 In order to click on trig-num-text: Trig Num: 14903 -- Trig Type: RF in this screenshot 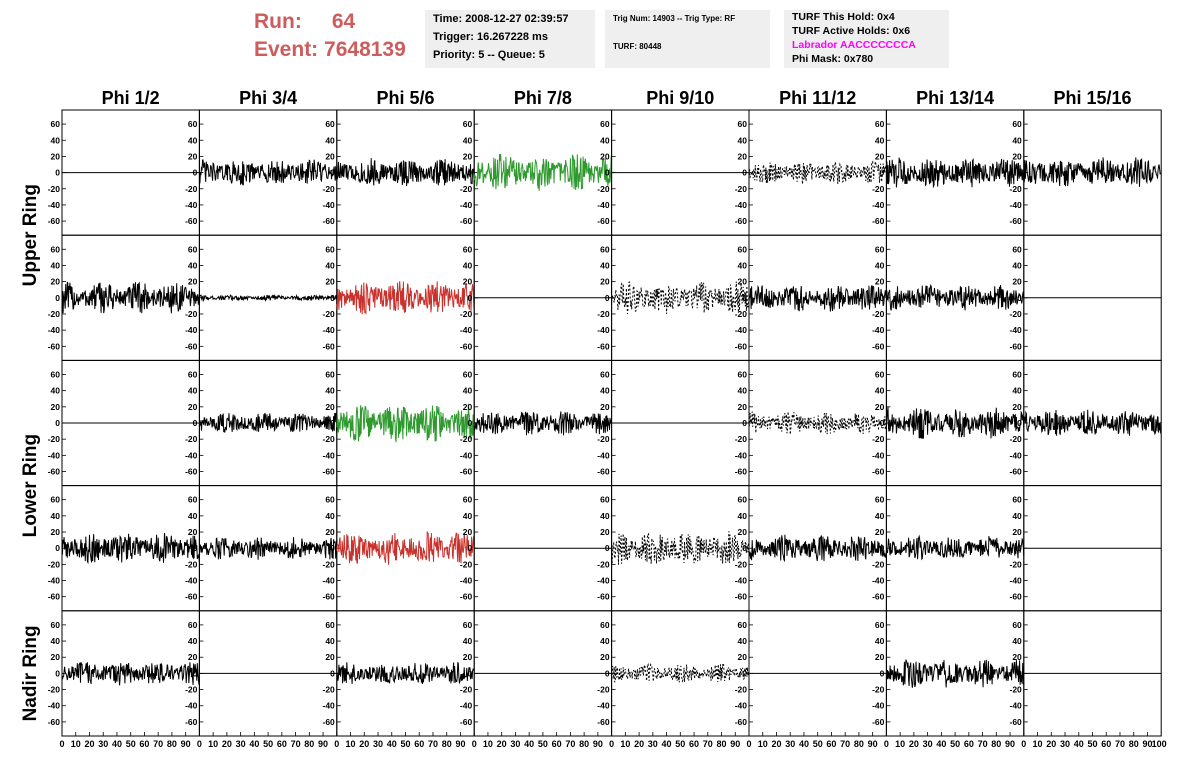, I will do `click(674, 18)`.